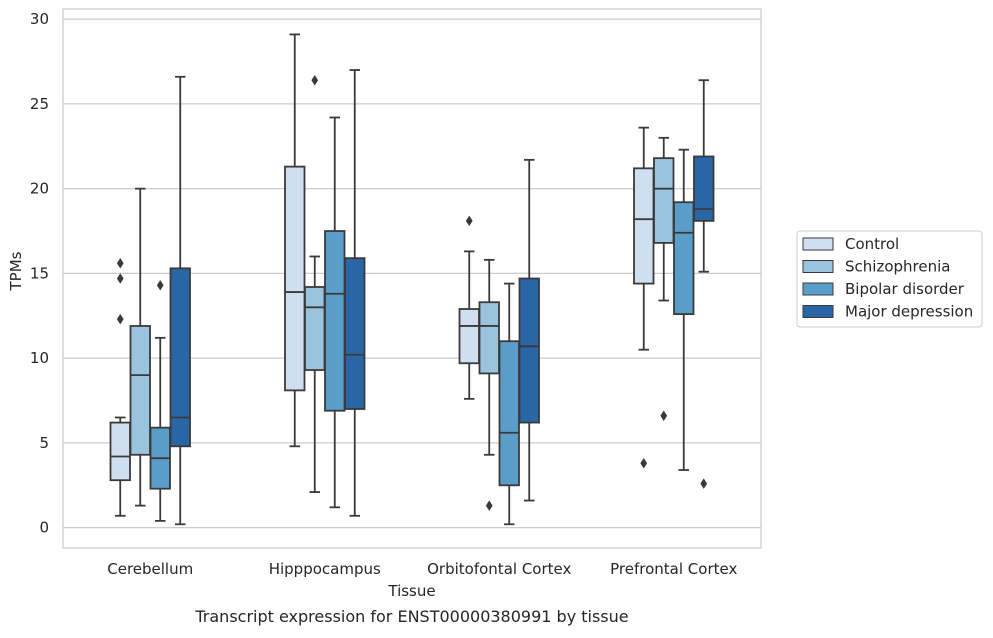 The width and height of the screenshot is (993, 638). I want to click on x-tick-label: Hipppocampus, so click(325, 569).